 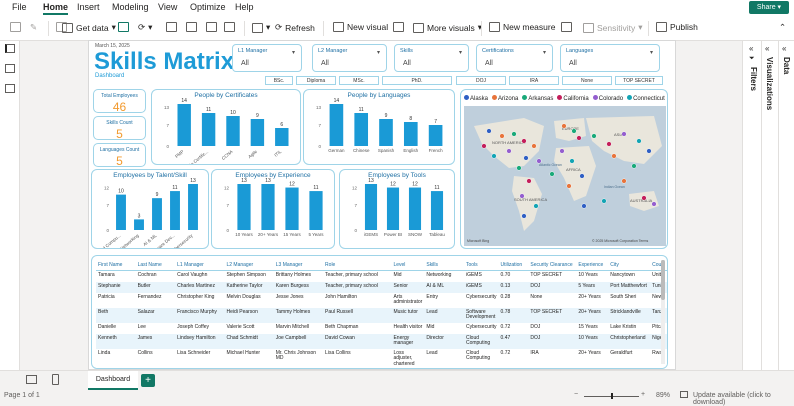 What do you see at coordinates (168, 7) in the screenshot?
I see `menu-view: View` at bounding box center [168, 7].